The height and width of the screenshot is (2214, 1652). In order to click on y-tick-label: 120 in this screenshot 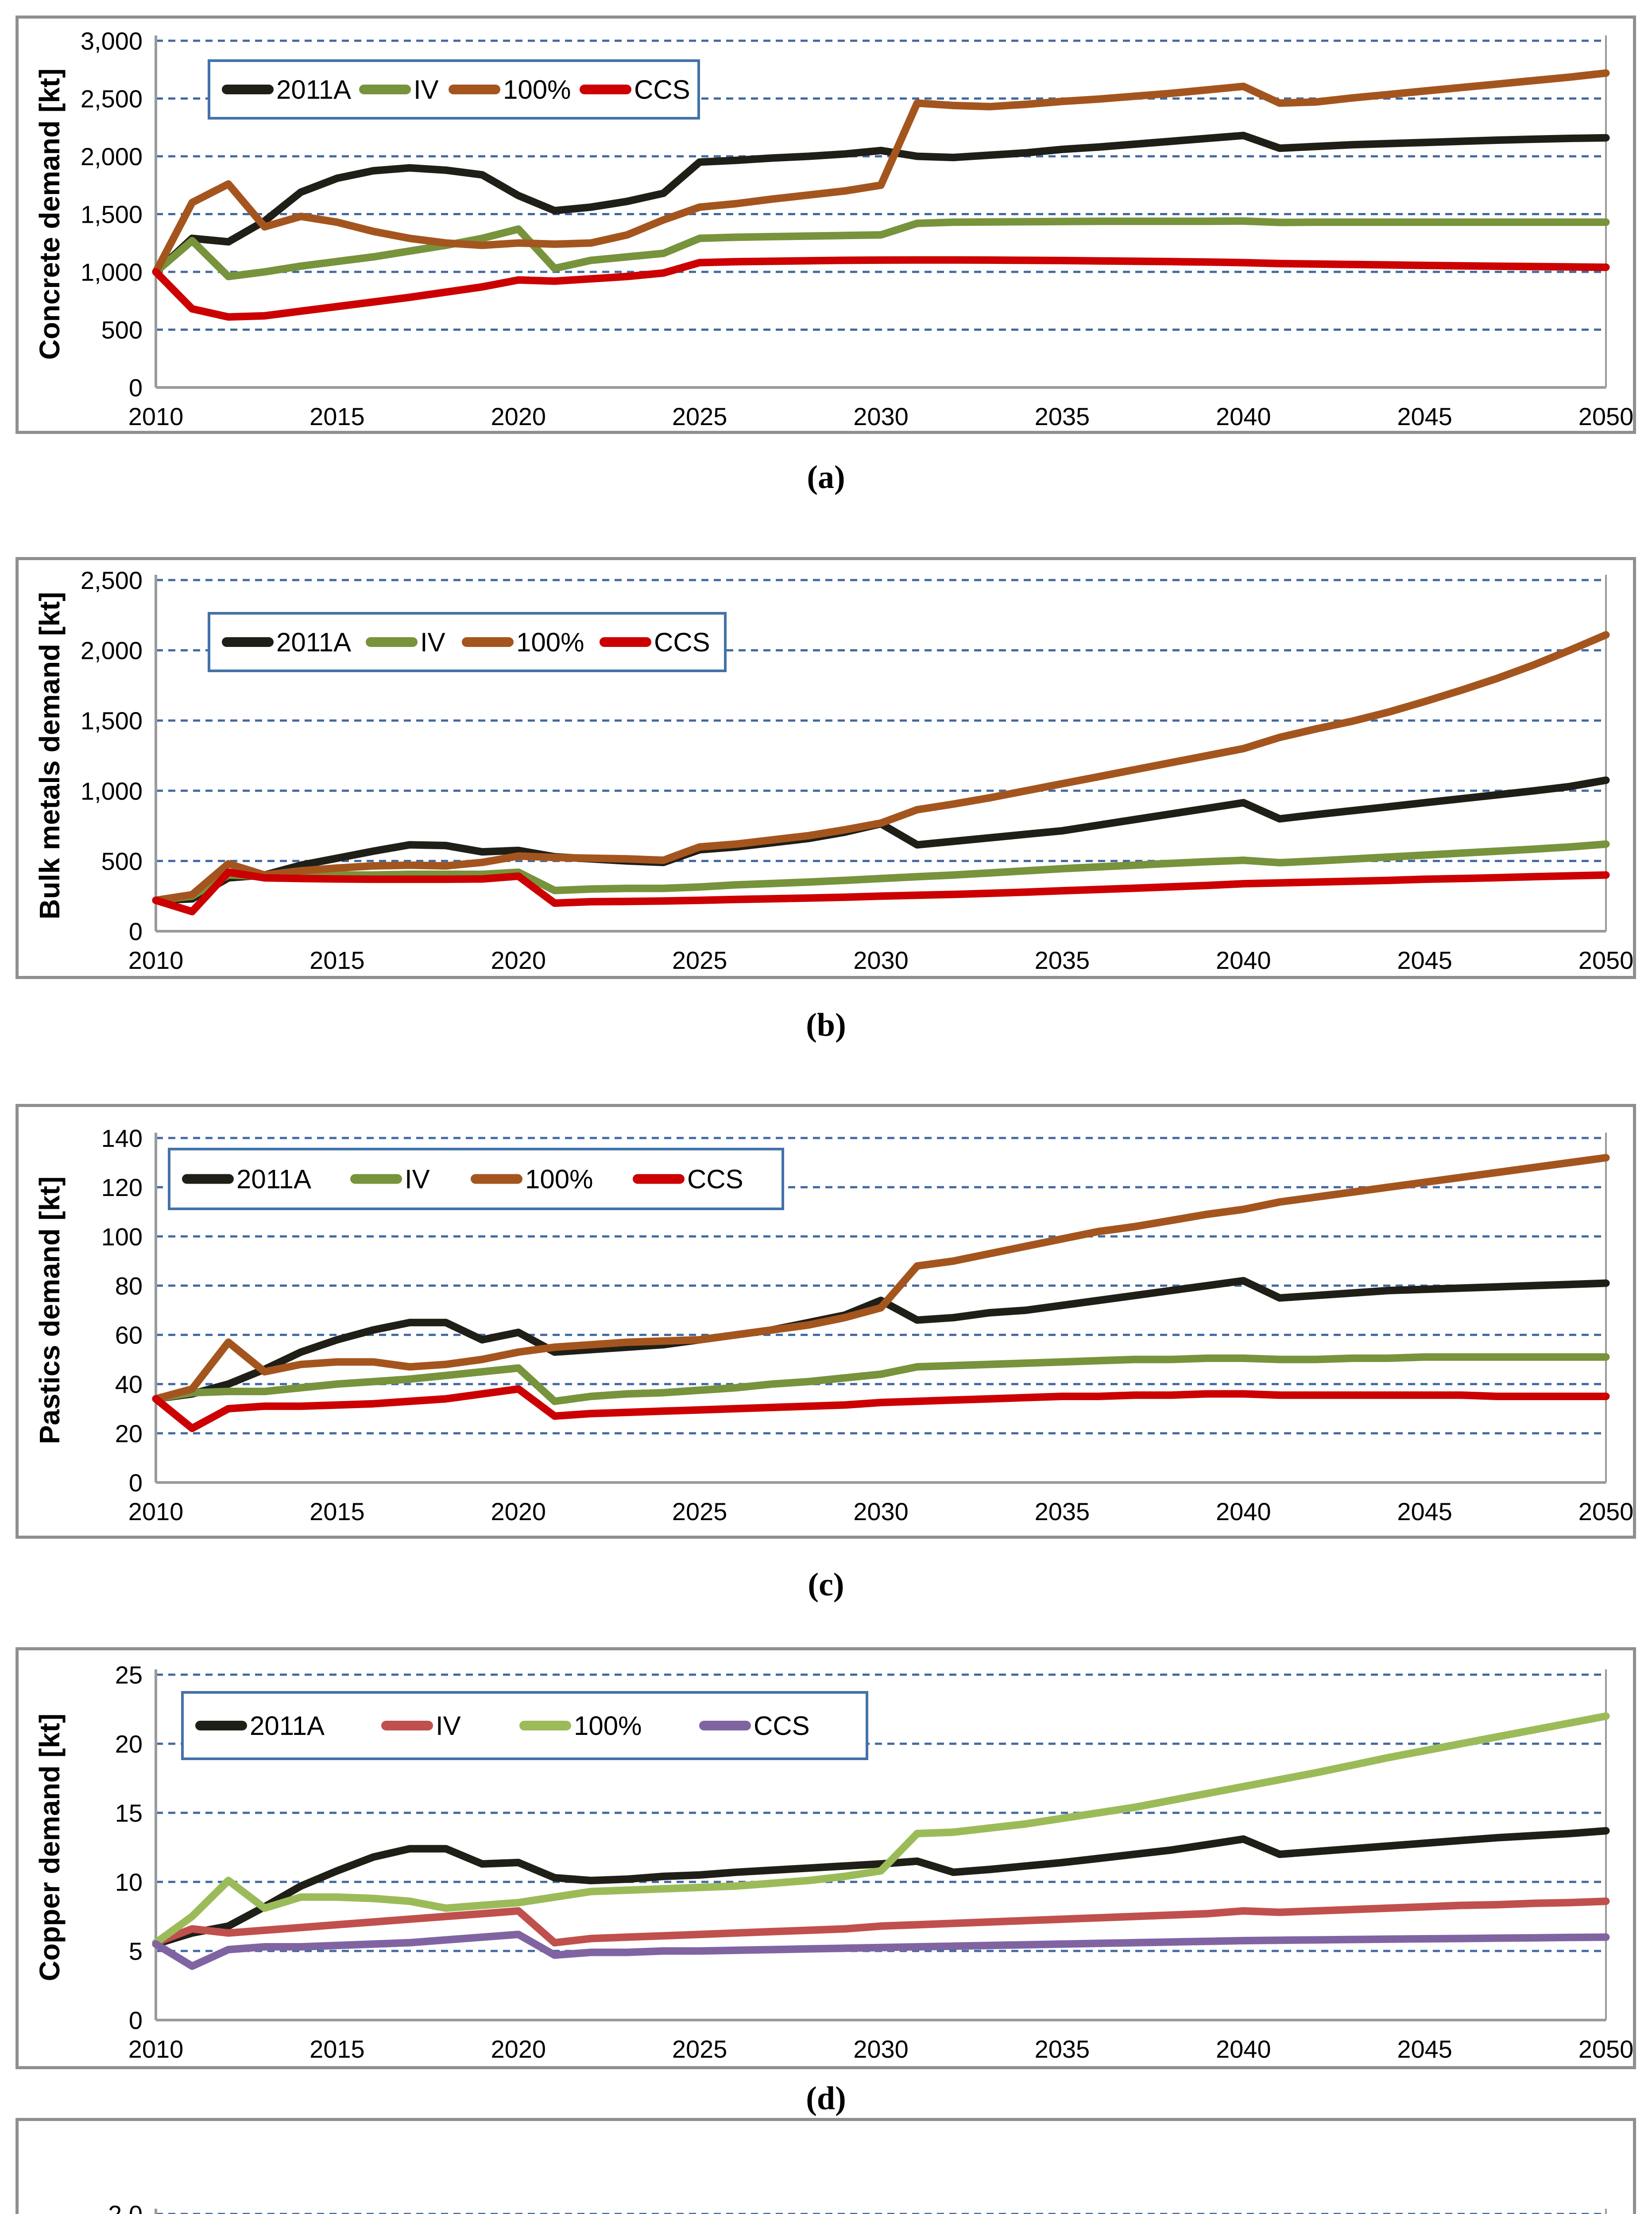, I will do `click(122, 1187)`.